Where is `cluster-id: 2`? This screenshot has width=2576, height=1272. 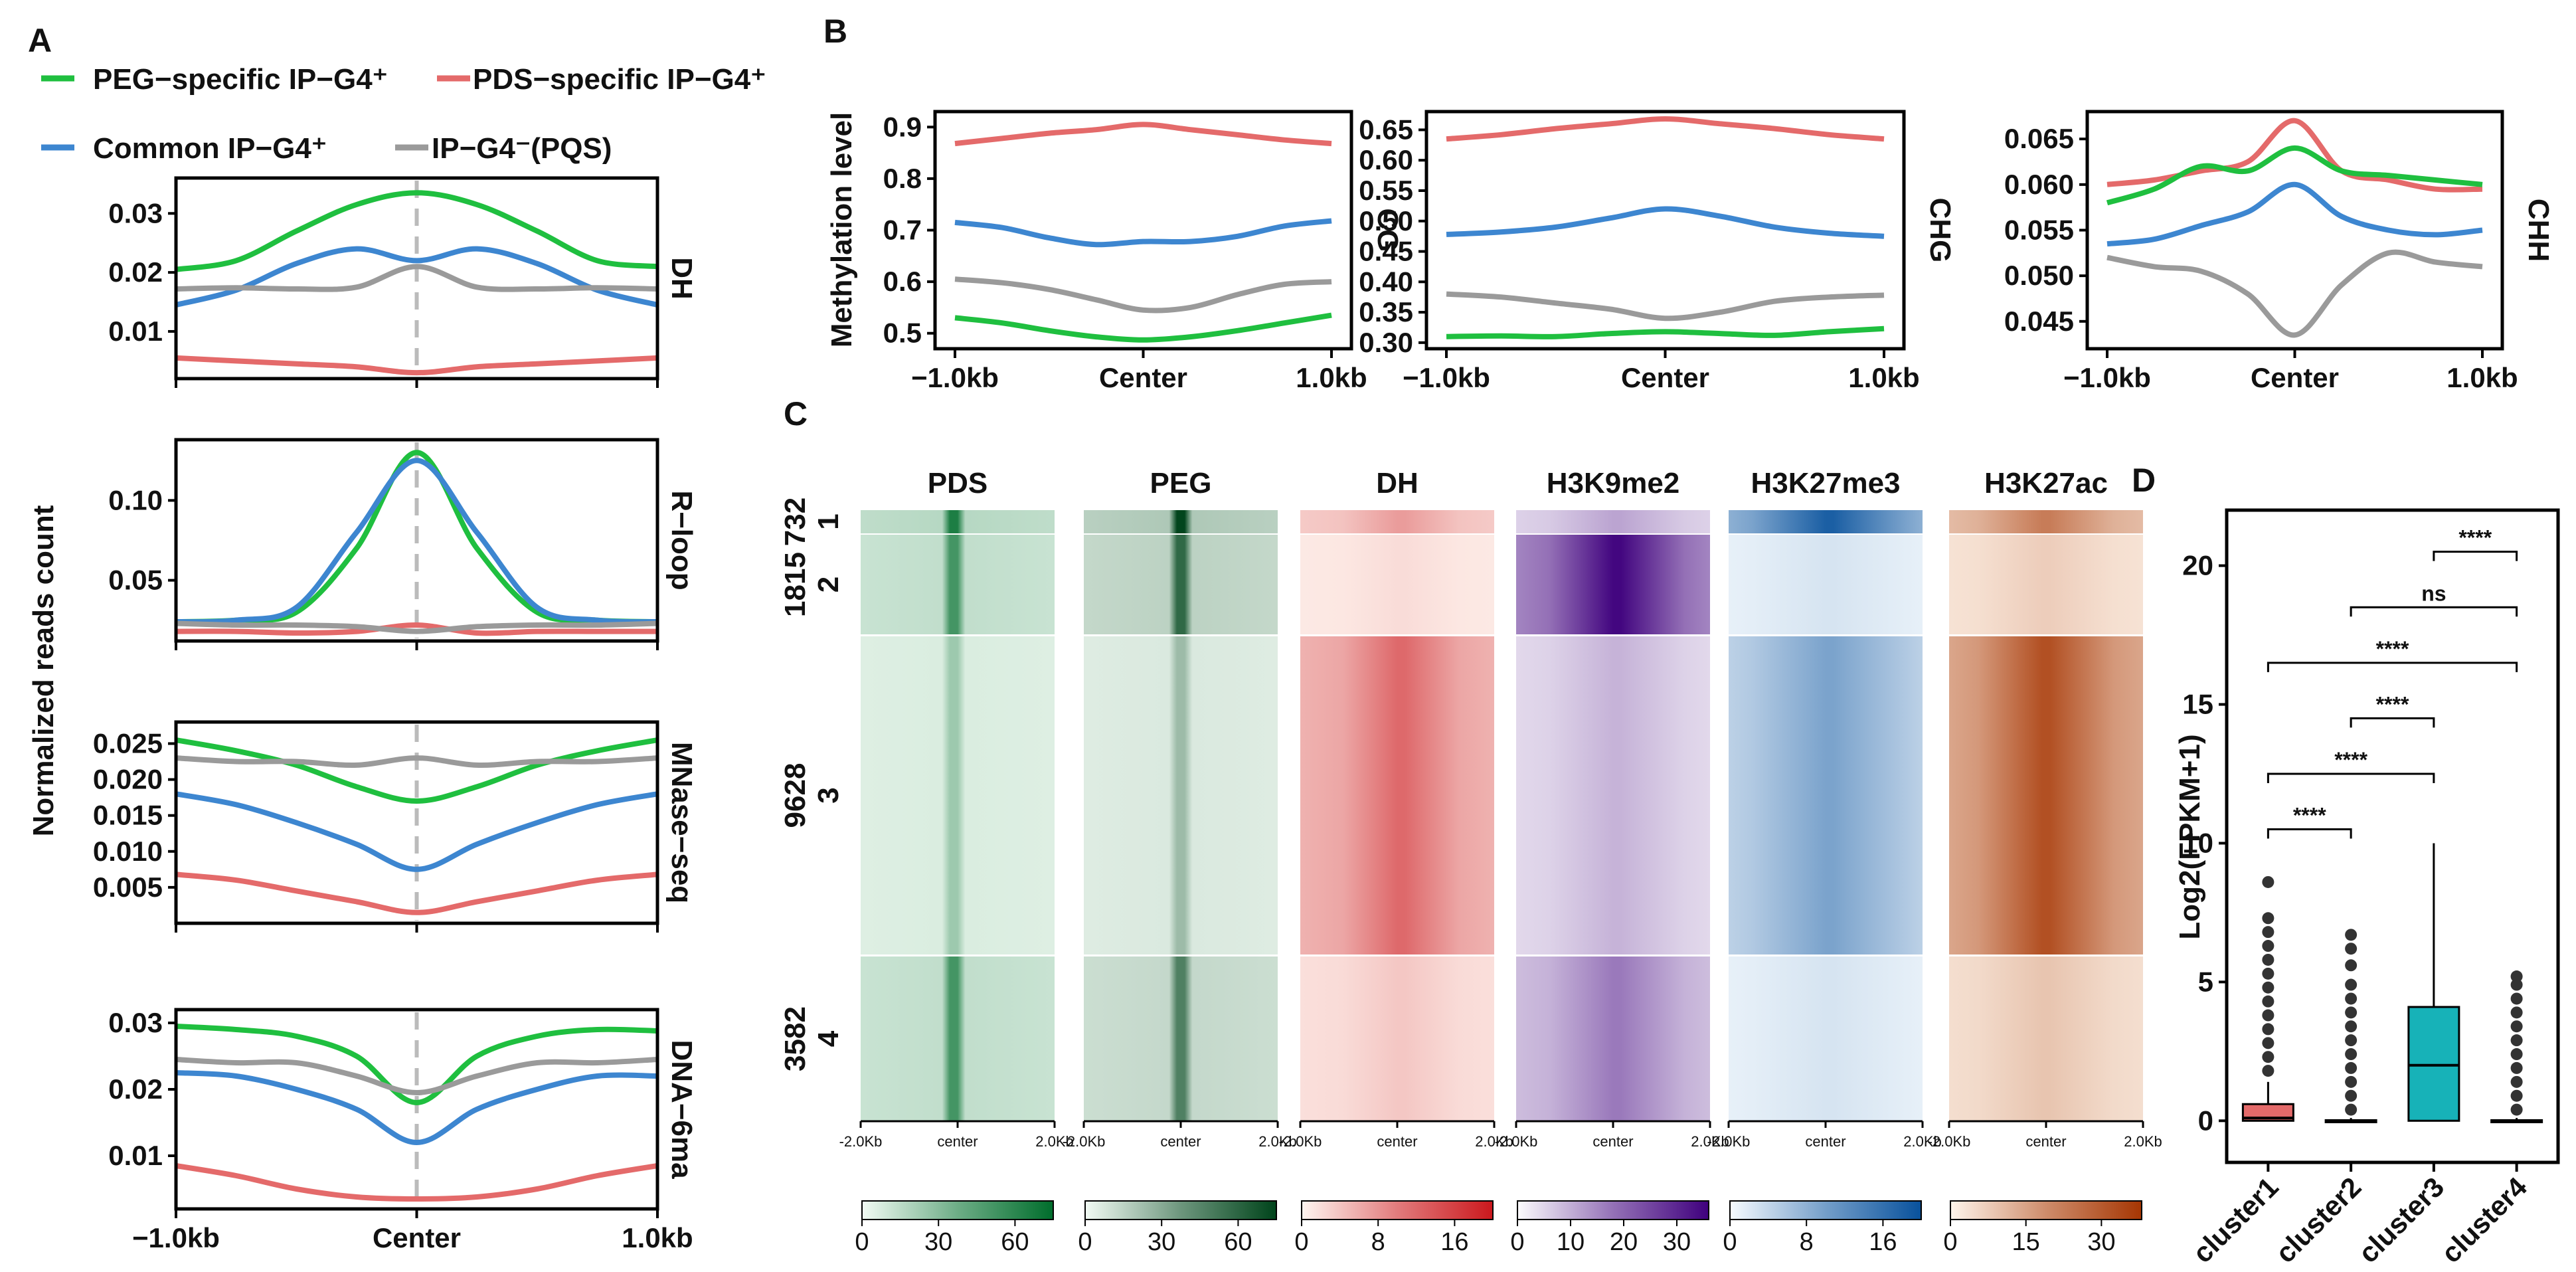
cluster-id: 2 is located at coordinates (828, 584).